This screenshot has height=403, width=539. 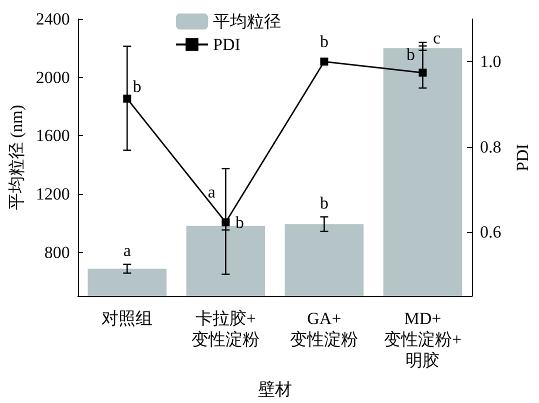 I want to click on y-tick-label: 800, so click(x=57, y=252).